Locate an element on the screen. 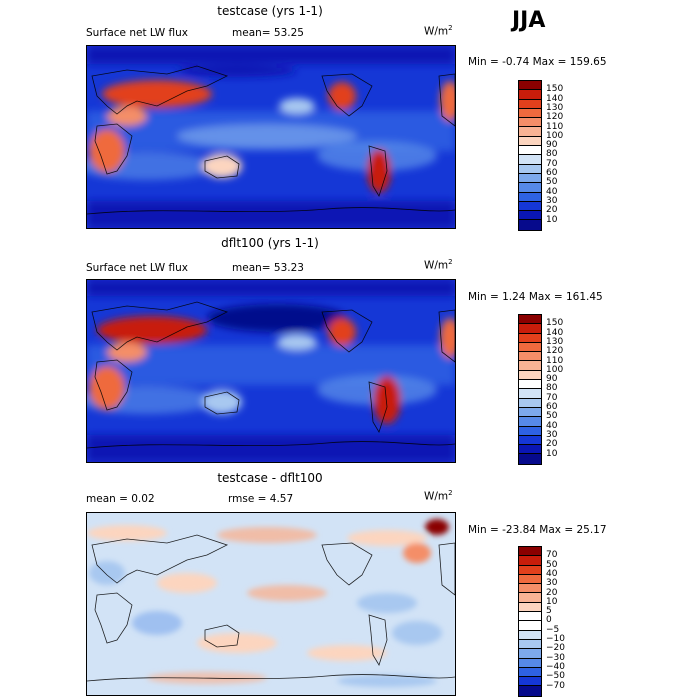 The width and height of the screenshot is (700, 700). panel-1-units: W/m2 is located at coordinates (438, 31).